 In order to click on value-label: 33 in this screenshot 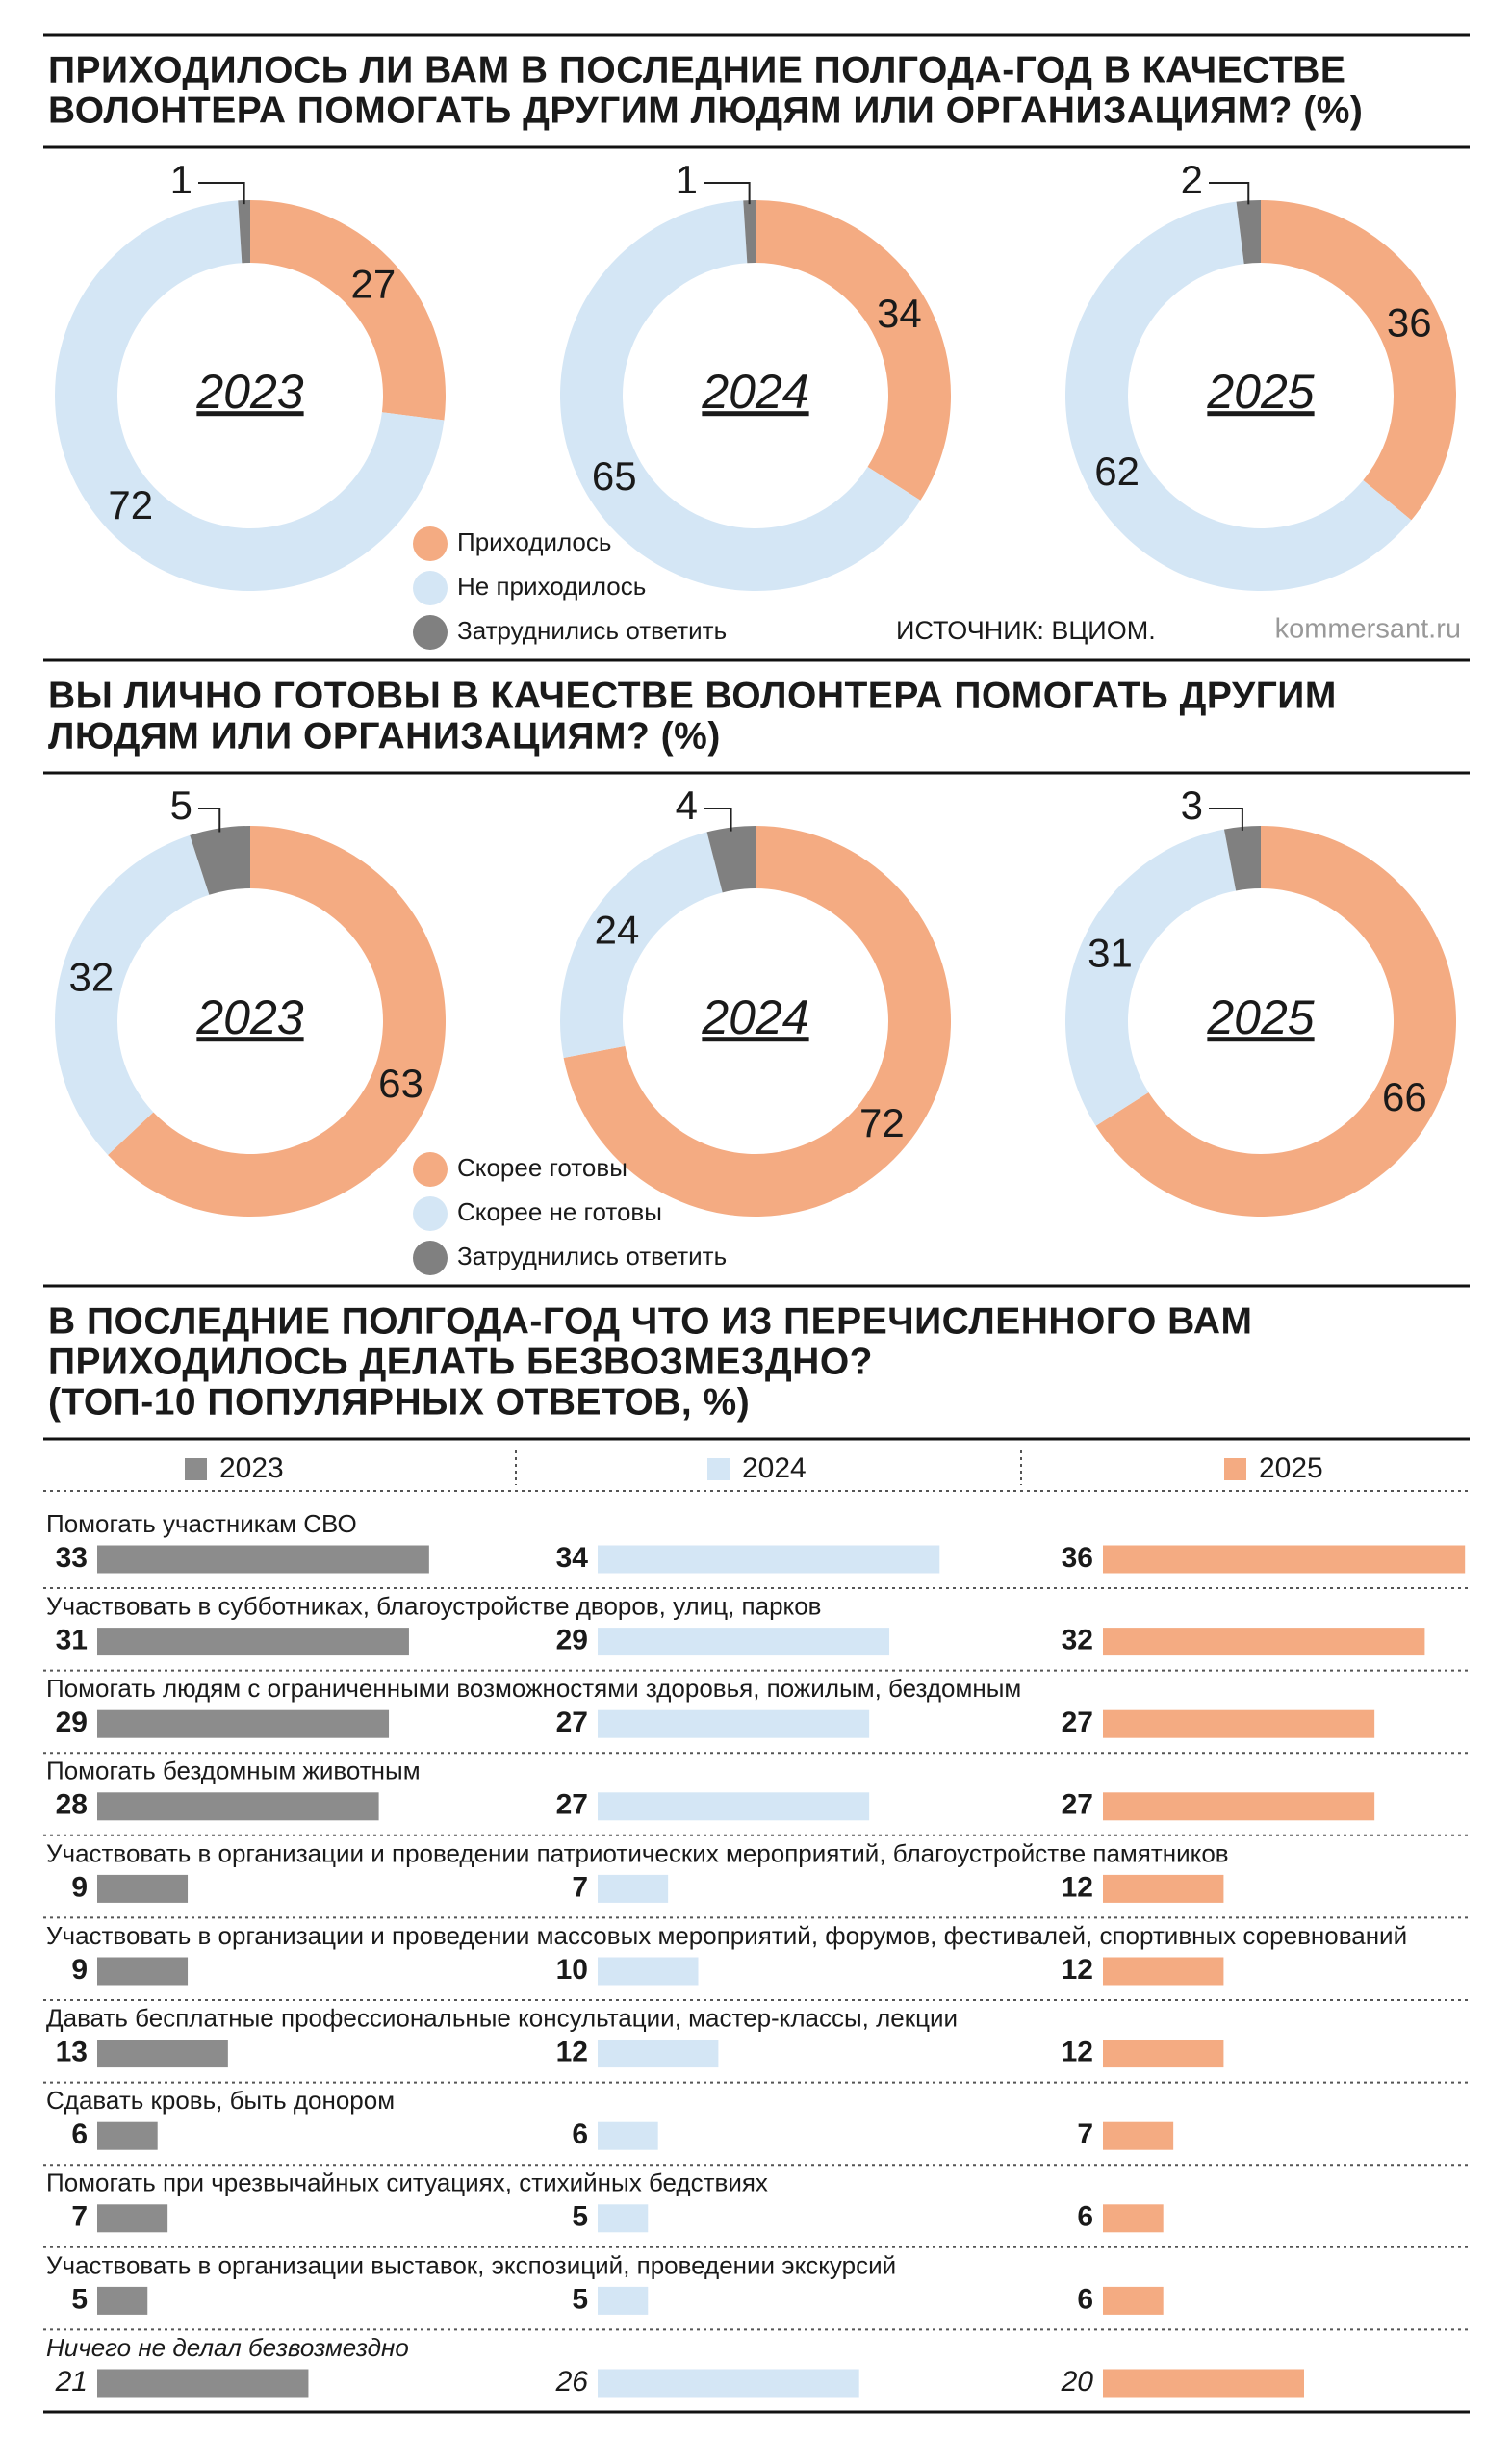, I will do `click(72, 1558)`.